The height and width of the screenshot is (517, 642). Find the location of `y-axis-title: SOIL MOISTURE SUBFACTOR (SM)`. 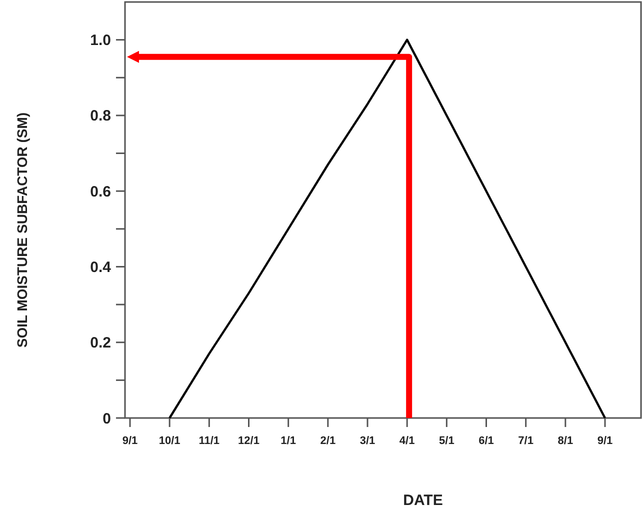

y-axis-title: SOIL MOISTURE SUBFACTOR (SM) is located at coordinates (22, 230).